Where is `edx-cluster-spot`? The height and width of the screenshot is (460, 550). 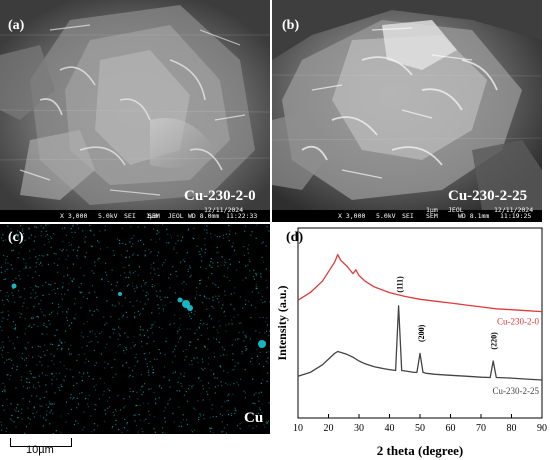
edx-cluster-spot is located at coordinates (262, 344).